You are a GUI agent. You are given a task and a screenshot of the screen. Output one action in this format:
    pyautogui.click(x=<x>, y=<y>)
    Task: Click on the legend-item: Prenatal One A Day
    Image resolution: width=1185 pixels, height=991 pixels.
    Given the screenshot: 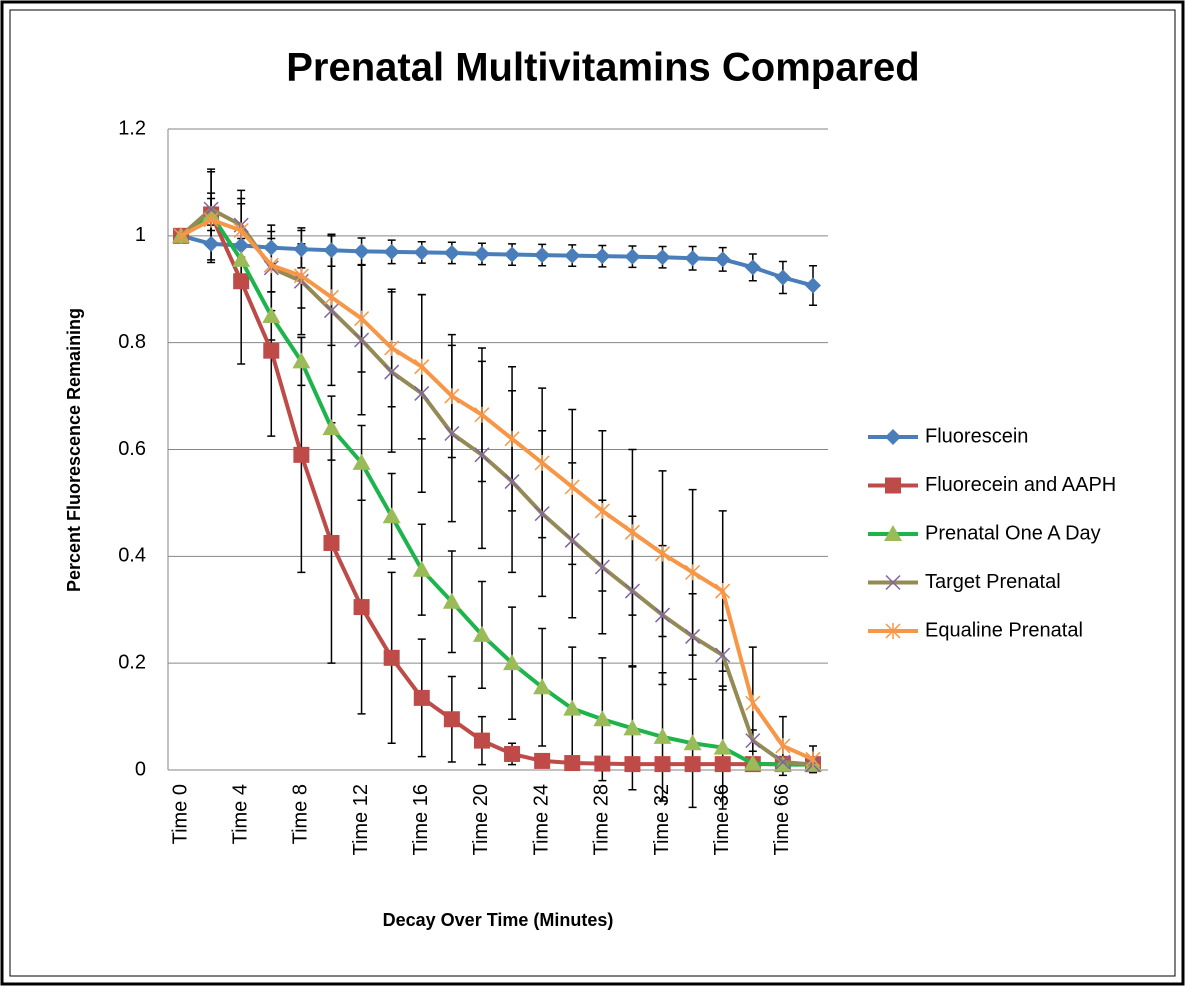 What is the action you would take?
    pyautogui.click(x=984, y=533)
    